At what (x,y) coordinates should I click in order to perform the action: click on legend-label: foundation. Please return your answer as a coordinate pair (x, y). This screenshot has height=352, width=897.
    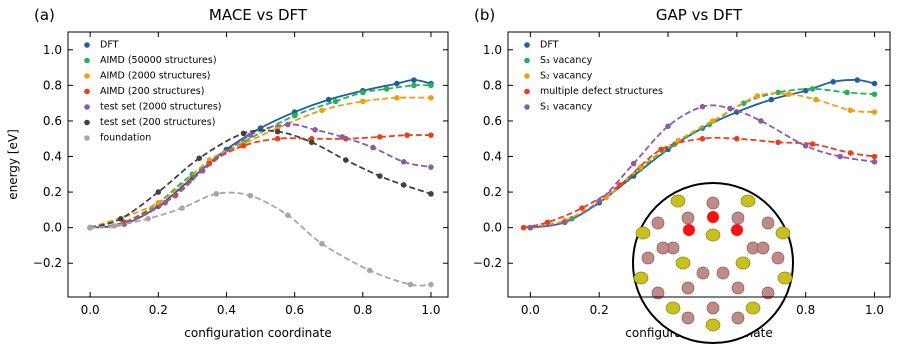
    Looking at the image, I should click on (125, 138).